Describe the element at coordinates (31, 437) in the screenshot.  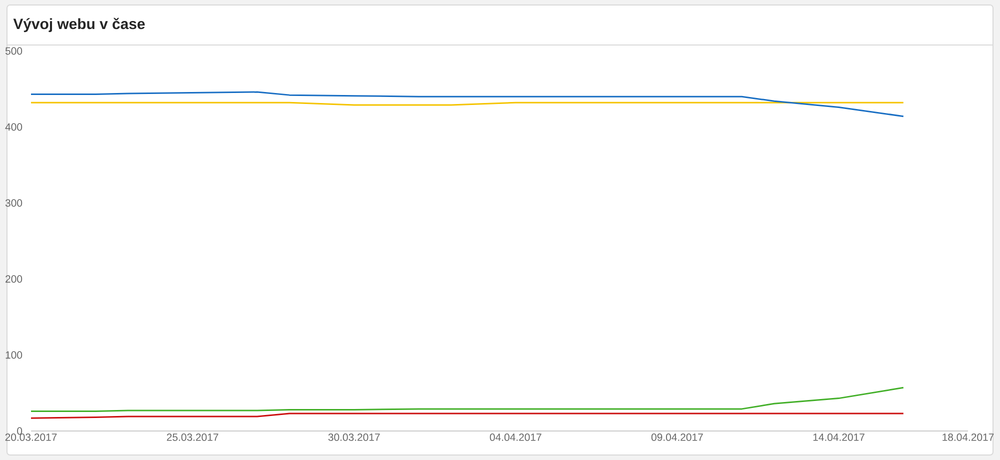
I see `x-tick-label: 20.03.2017` at that location.